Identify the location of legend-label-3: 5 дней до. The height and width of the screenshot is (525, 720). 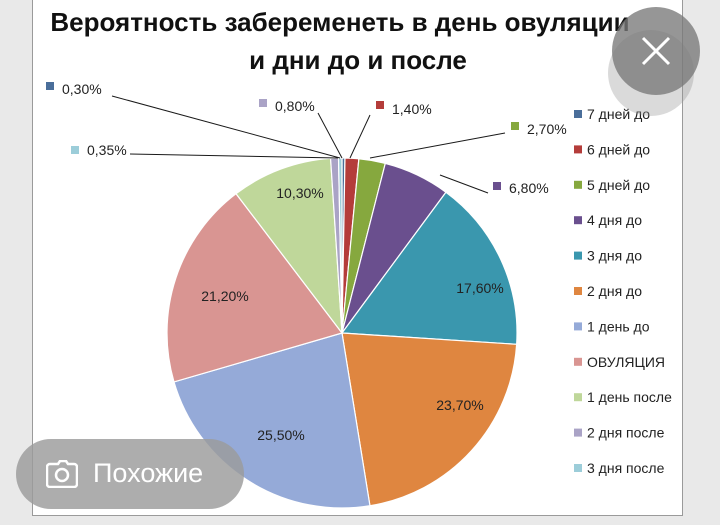
(618, 185).